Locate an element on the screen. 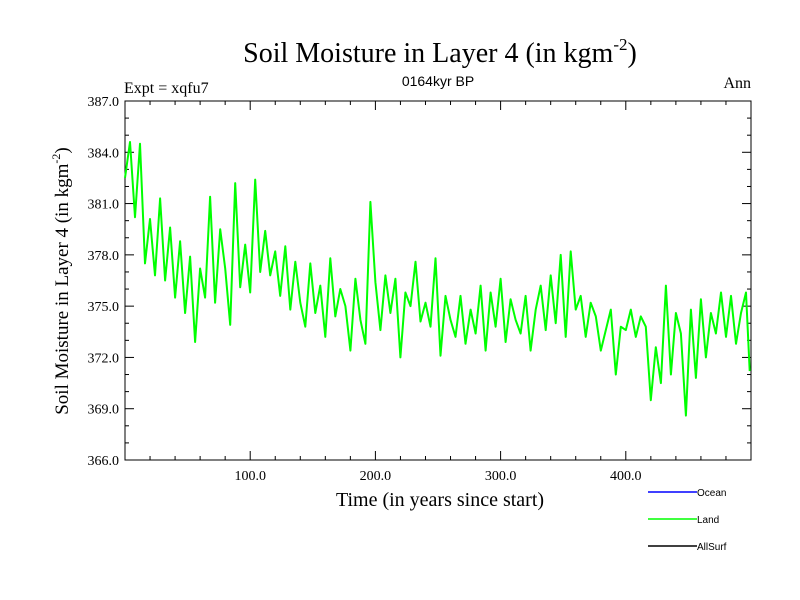 The width and height of the screenshot is (800, 600). y-tick-label: 372.0 is located at coordinates (104, 358).